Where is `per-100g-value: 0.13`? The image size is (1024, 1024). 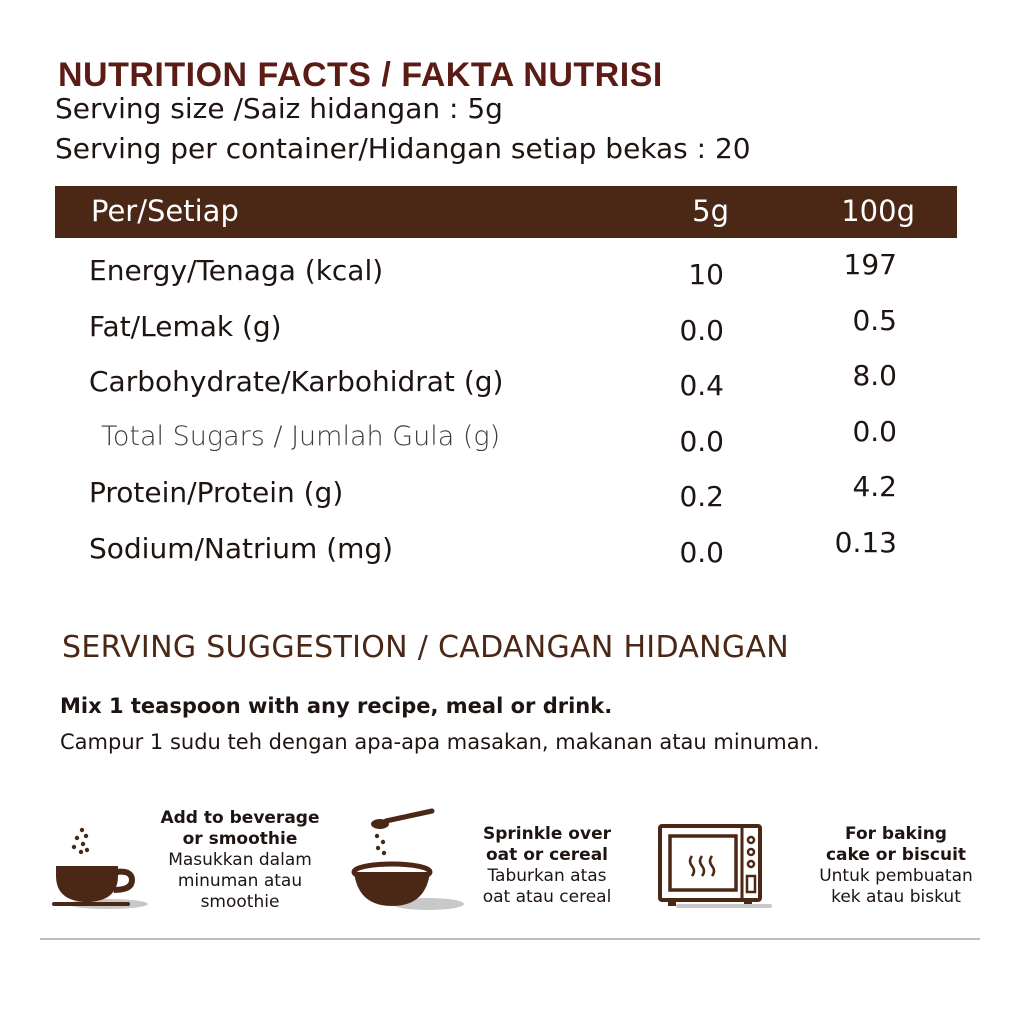 per-100g-value: 0.13 is located at coordinates (865, 542).